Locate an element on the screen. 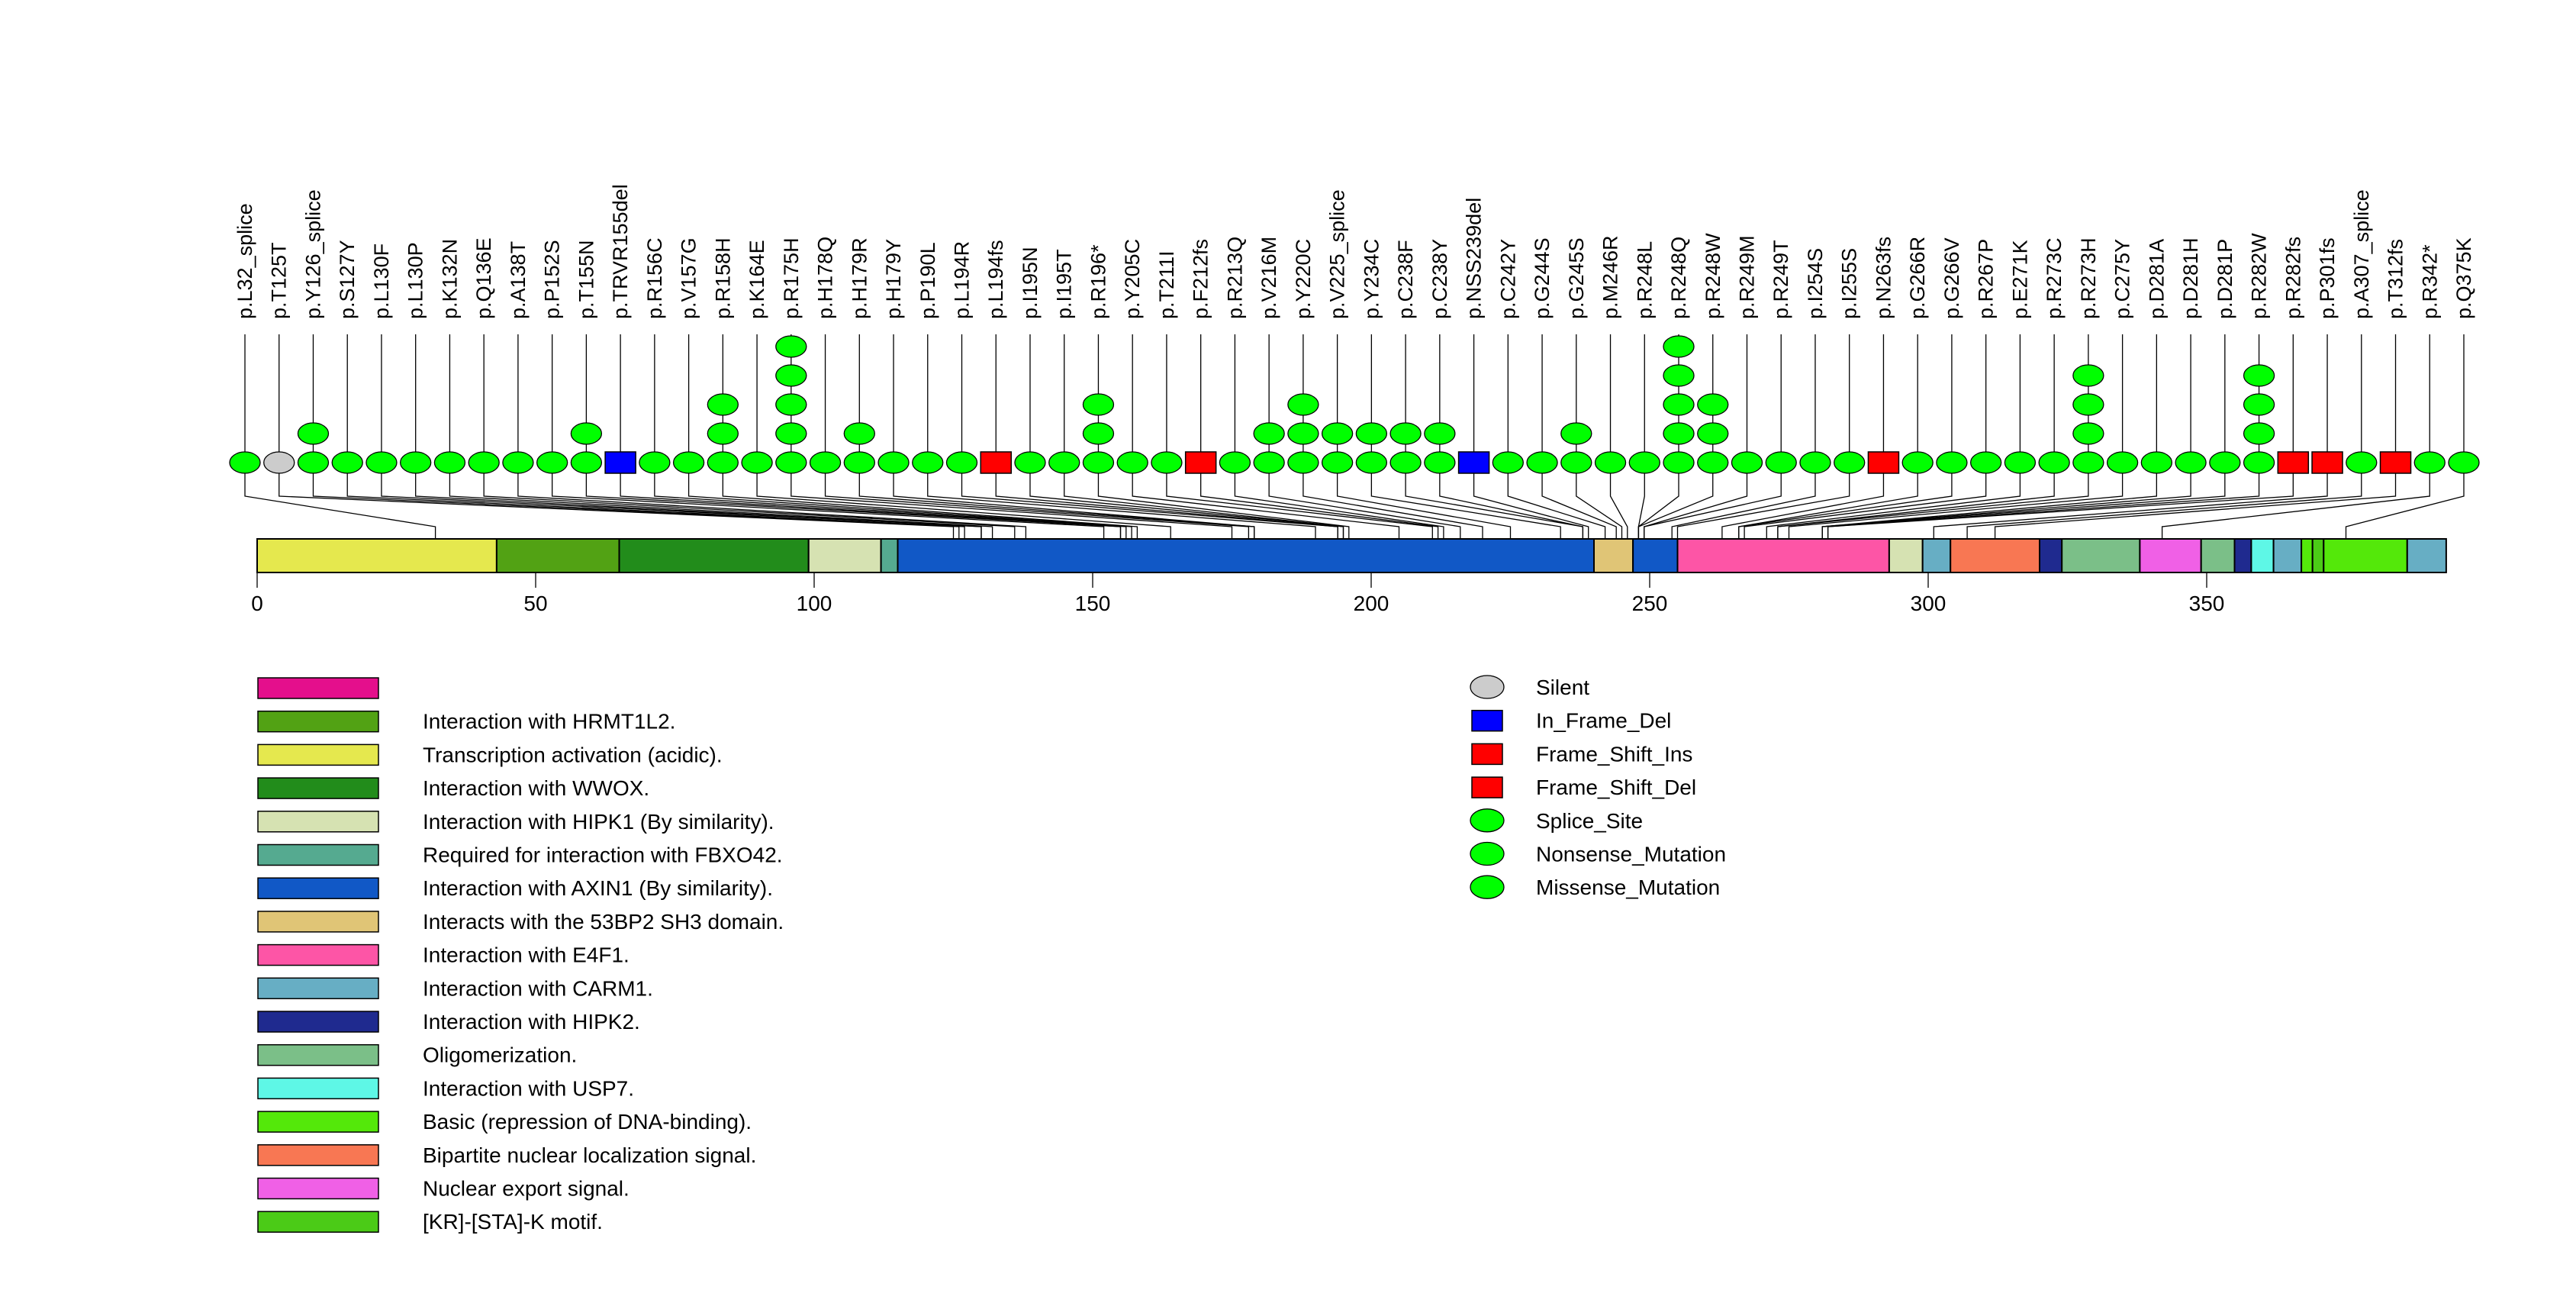 The image size is (2576, 1290). mutation-label: p.Y205C is located at coordinates (1132, 279).